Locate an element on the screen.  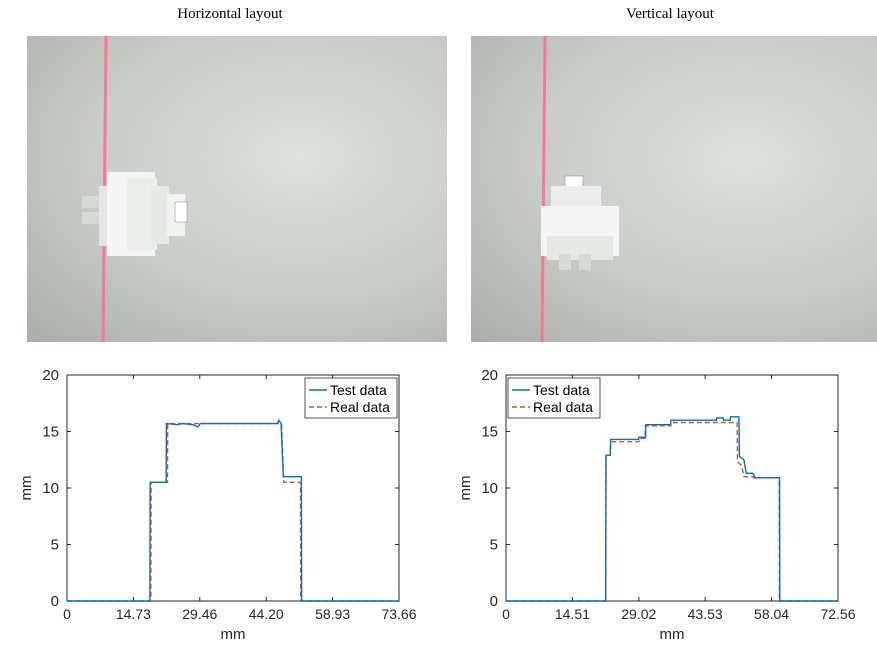
panel-title-vertical: Vertical layout is located at coordinates (670, 14).